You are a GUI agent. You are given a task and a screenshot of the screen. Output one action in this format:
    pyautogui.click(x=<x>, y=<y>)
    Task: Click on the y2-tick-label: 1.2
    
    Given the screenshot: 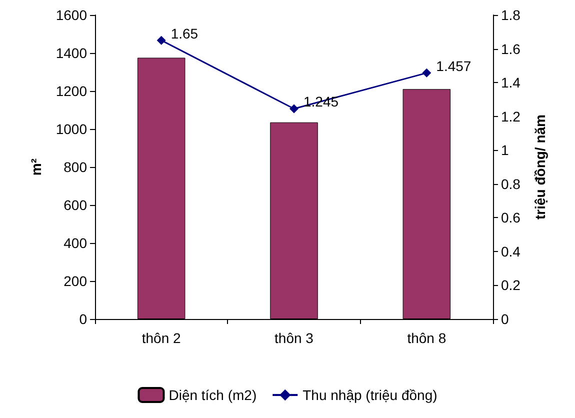 What is the action you would take?
    pyautogui.click(x=511, y=116)
    